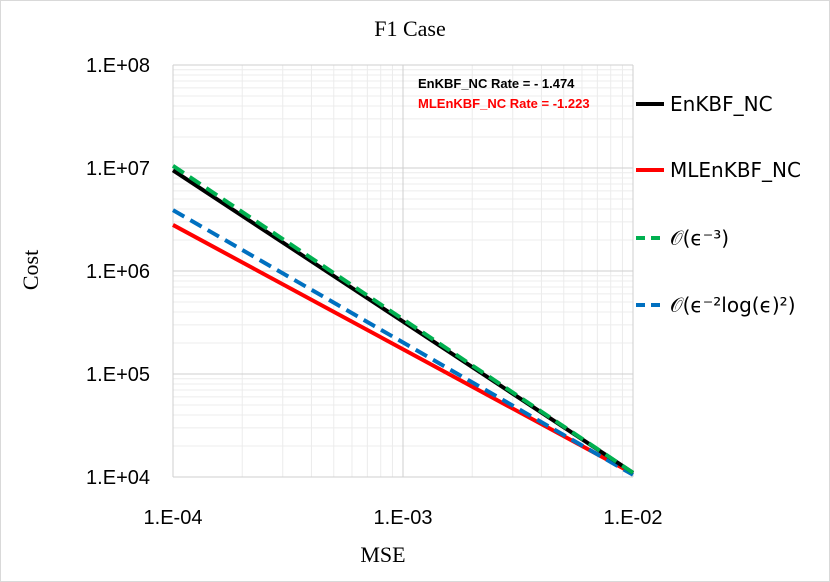 This screenshot has width=830, height=582. Describe the element at coordinates (118, 66) in the screenshot. I see `y-tick-label: 1.E+08` at that location.